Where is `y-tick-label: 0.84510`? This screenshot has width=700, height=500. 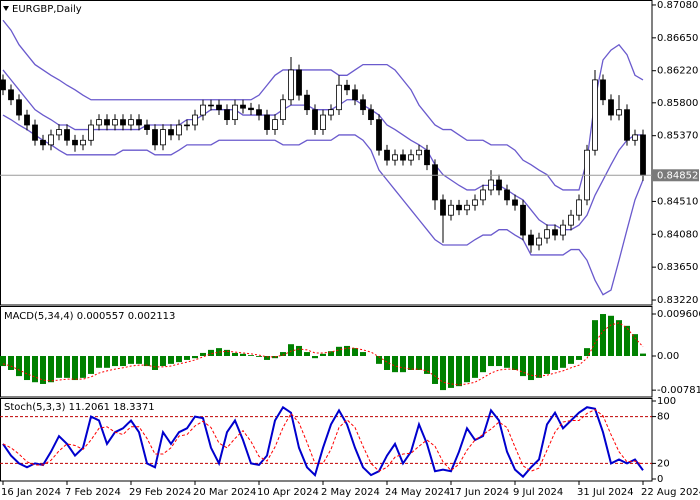
y-tick-label: 0.84510 is located at coordinates (677, 201).